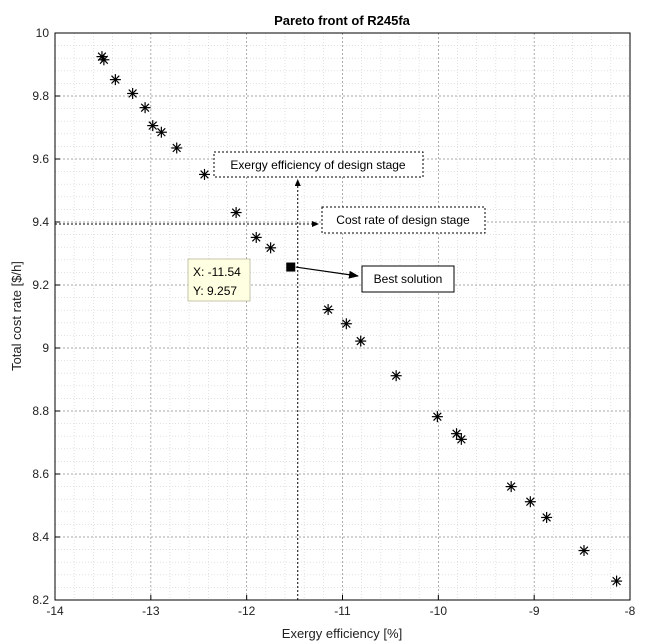 This screenshot has width=646, height=641. I want to click on x-tick-label: -9, so click(534, 611).